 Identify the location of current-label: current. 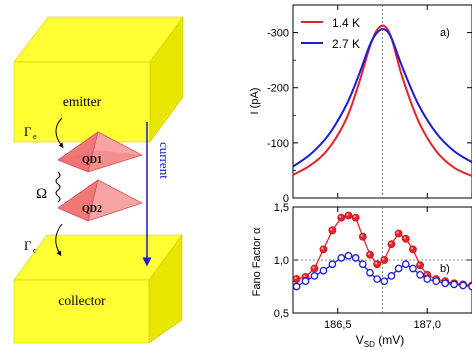
(164, 160).